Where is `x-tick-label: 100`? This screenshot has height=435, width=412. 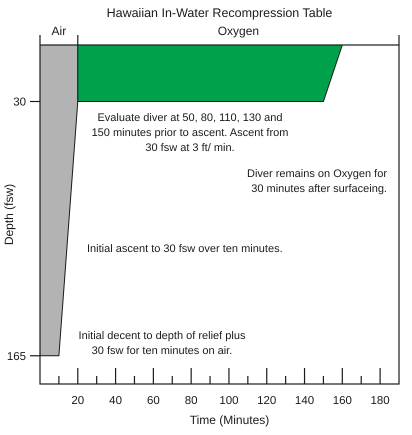
x-tick-label: 100 is located at coordinates (229, 401).